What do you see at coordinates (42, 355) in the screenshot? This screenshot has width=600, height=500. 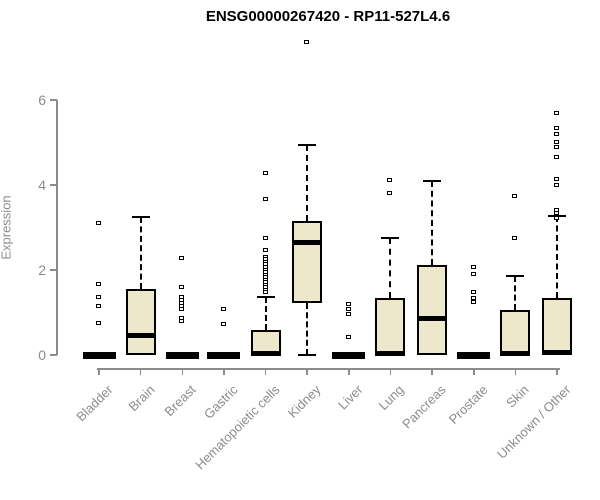 I see `y-tick-label: 0` at bounding box center [42, 355].